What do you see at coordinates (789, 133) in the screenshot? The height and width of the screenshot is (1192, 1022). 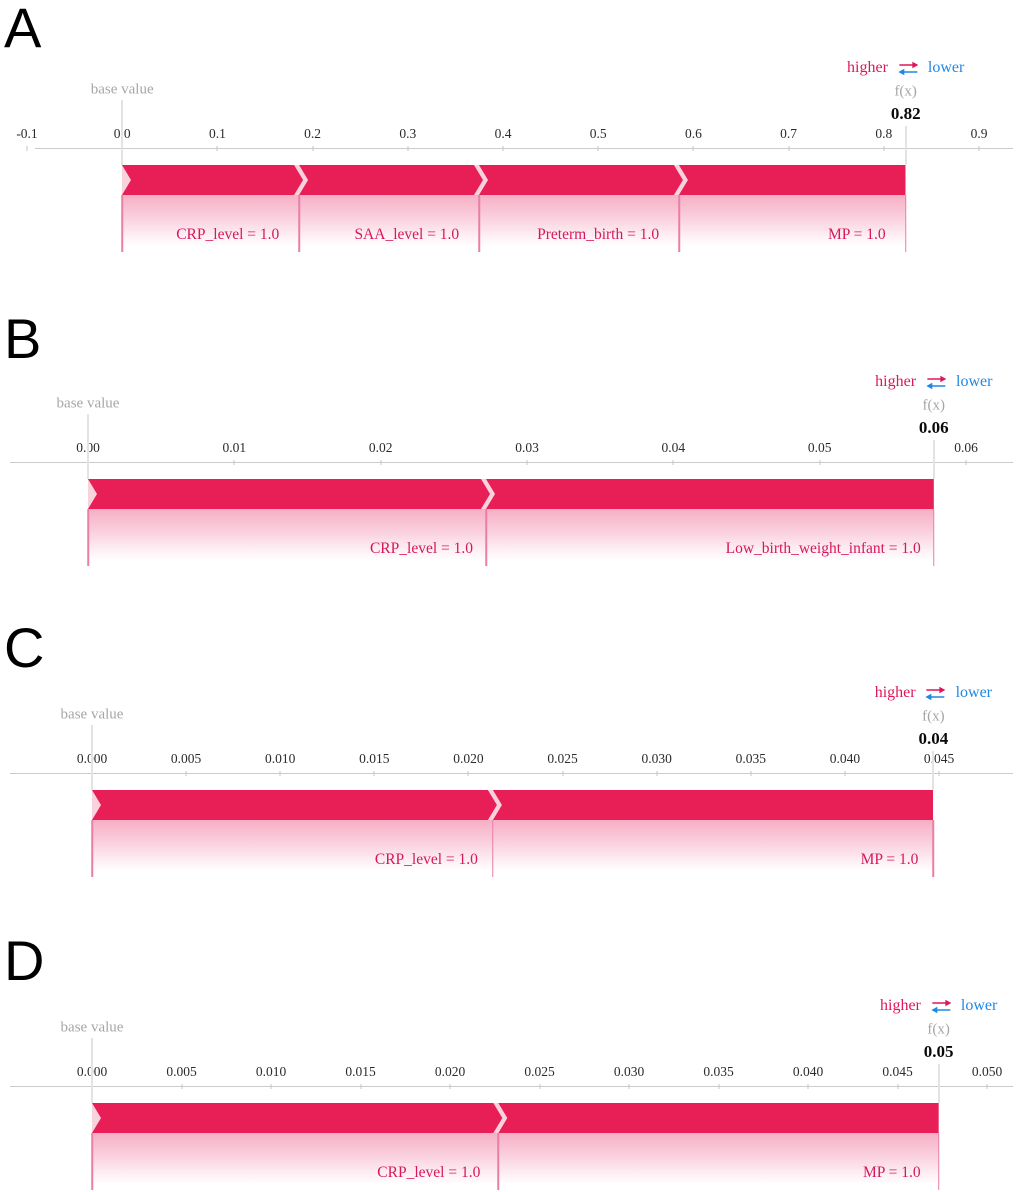 I see `axis-tick-label: 0.7` at bounding box center [789, 133].